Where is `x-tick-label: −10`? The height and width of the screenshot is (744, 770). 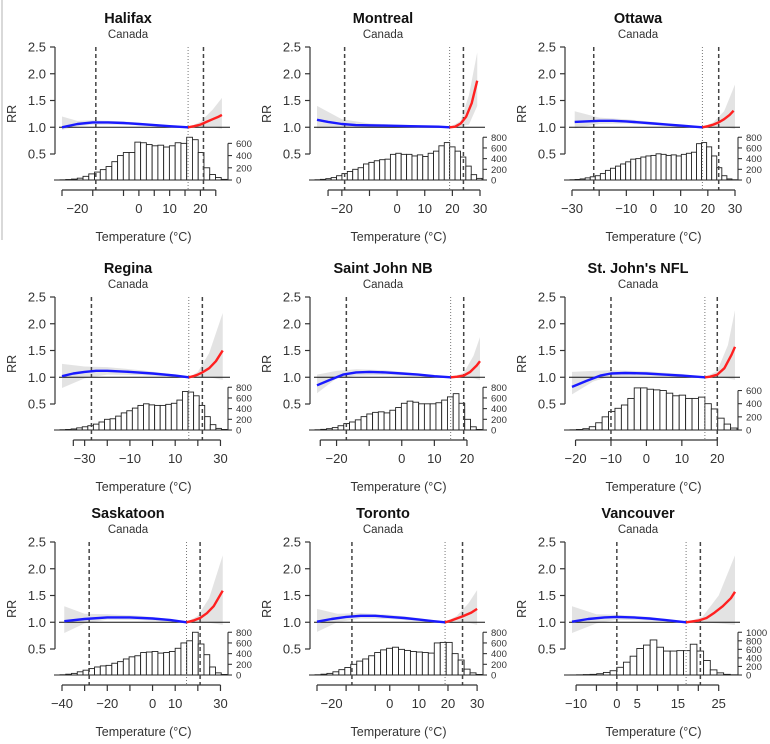 x-tick-label: −10 is located at coordinates (626, 208).